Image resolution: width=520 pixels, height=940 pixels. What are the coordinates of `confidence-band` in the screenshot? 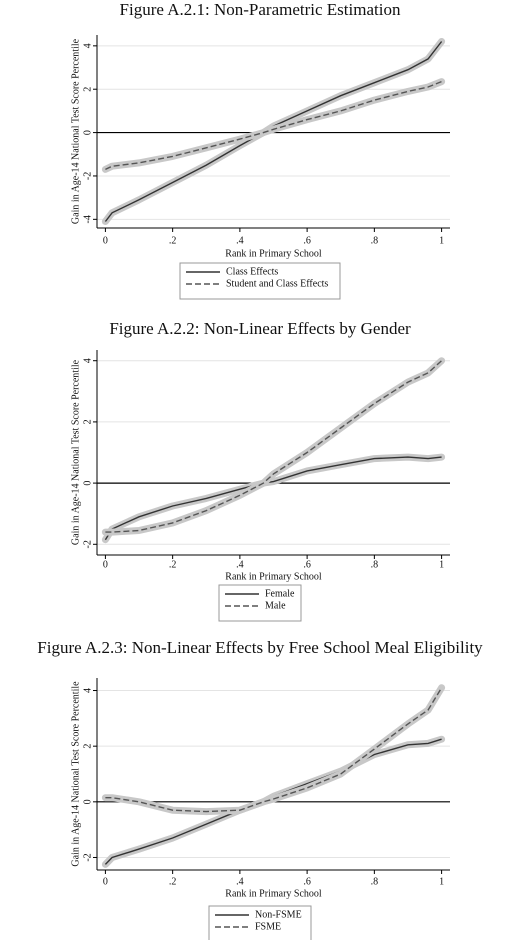 It's located at (273, 446).